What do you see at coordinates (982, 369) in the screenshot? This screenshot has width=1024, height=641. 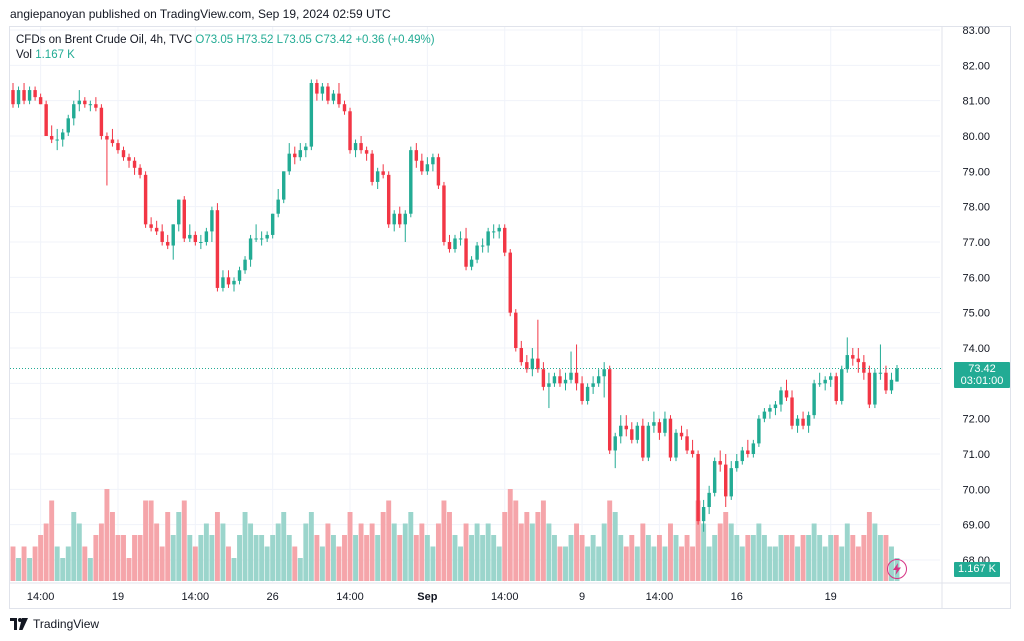 I see `last-price: 73.42` at bounding box center [982, 369].